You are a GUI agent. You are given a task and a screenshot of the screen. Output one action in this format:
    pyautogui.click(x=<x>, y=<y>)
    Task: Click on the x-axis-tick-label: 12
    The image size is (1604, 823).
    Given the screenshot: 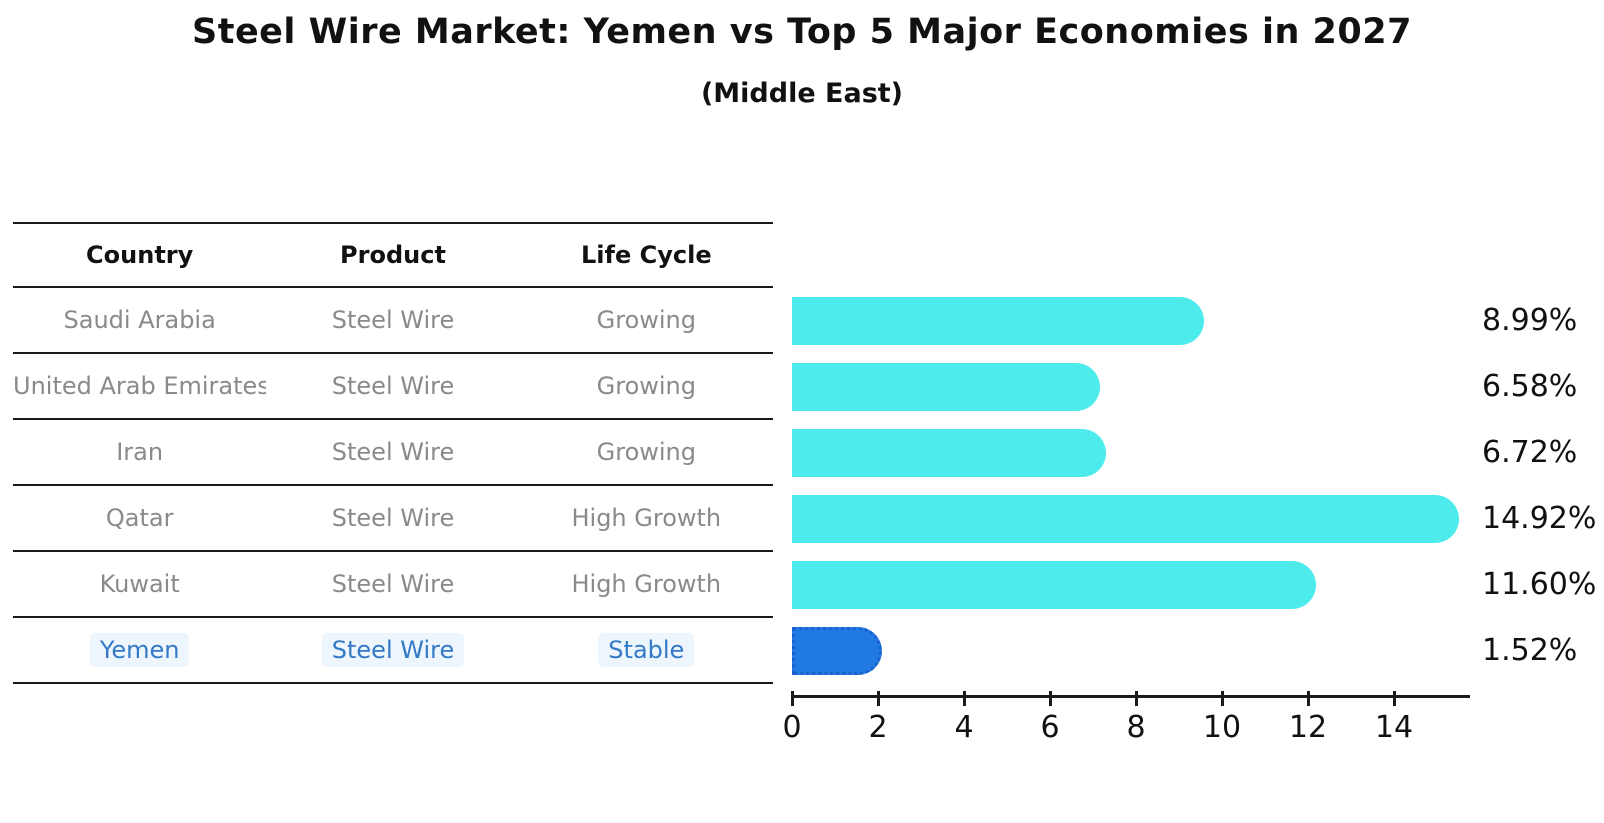 What is the action you would take?
    pyautogui.click(x=1308, y=727)
    